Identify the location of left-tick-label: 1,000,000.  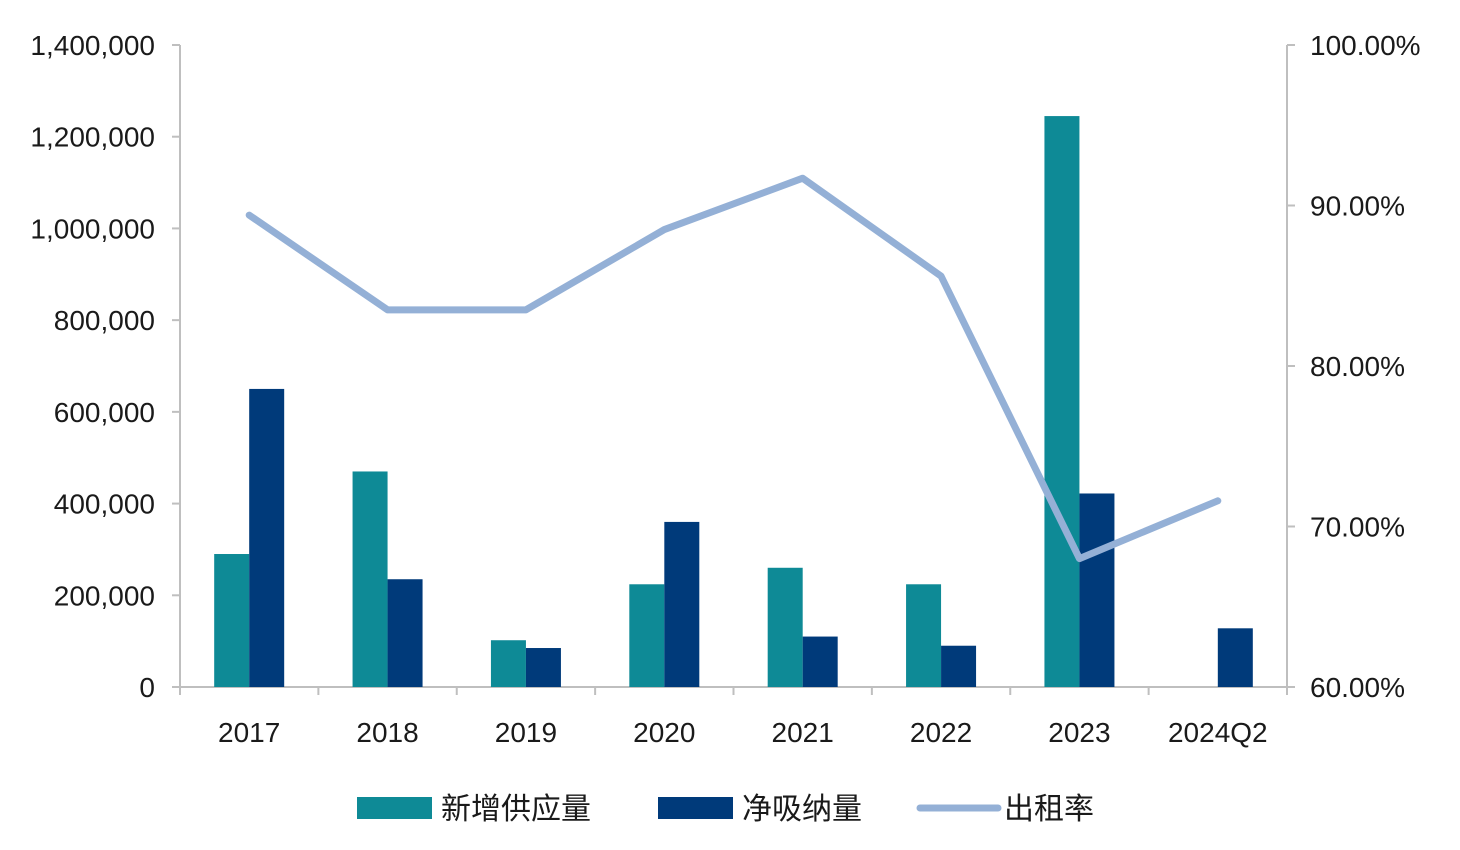
(92, 228).